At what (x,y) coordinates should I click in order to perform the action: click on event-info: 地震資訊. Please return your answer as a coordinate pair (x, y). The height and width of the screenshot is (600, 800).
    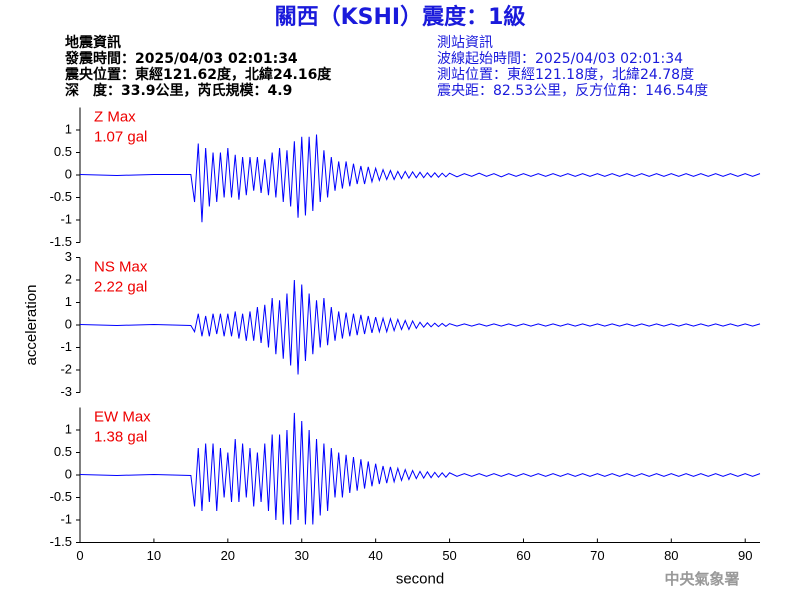
    Looking at the image, I should click on (93, 42).